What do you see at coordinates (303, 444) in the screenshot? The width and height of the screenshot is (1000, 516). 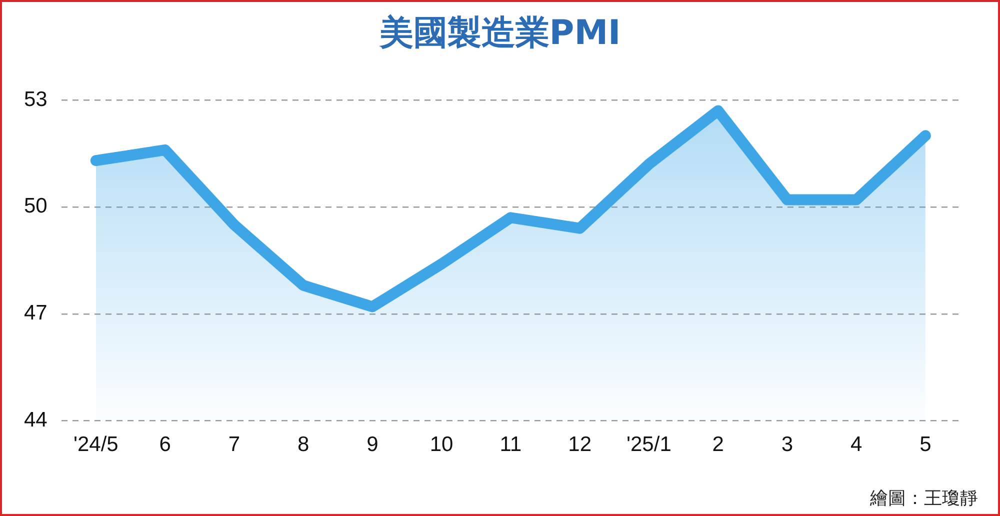 I see `x-tick-label: 8` at bounding box center [303, 444].